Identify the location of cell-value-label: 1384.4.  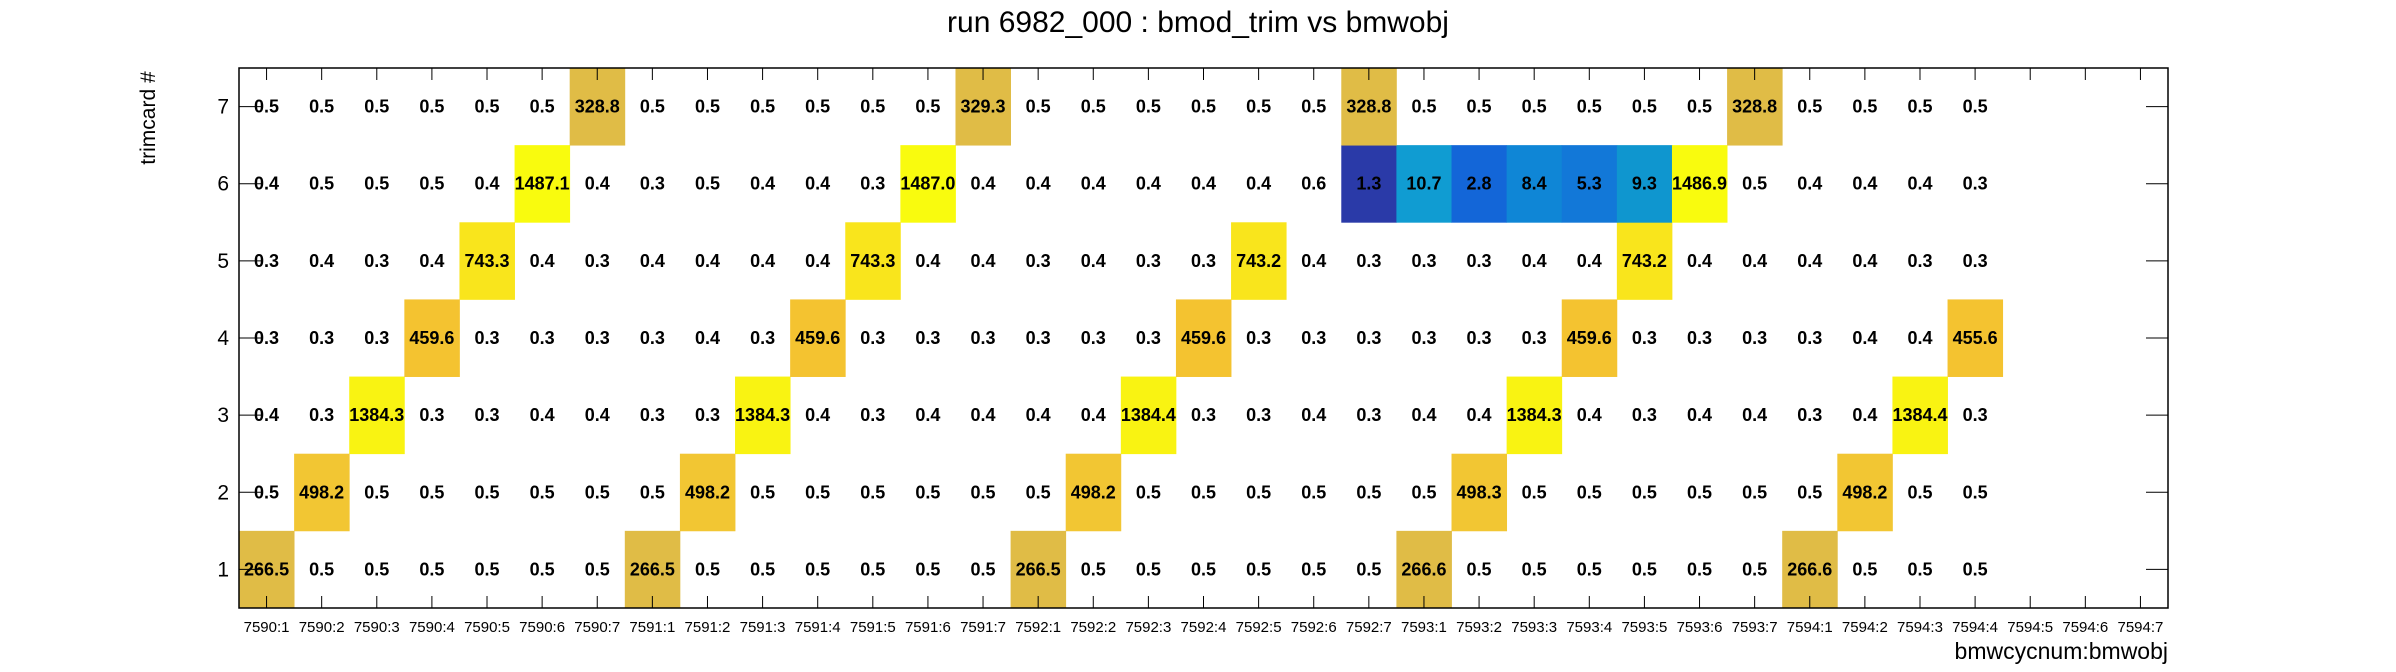
(1148, 415).